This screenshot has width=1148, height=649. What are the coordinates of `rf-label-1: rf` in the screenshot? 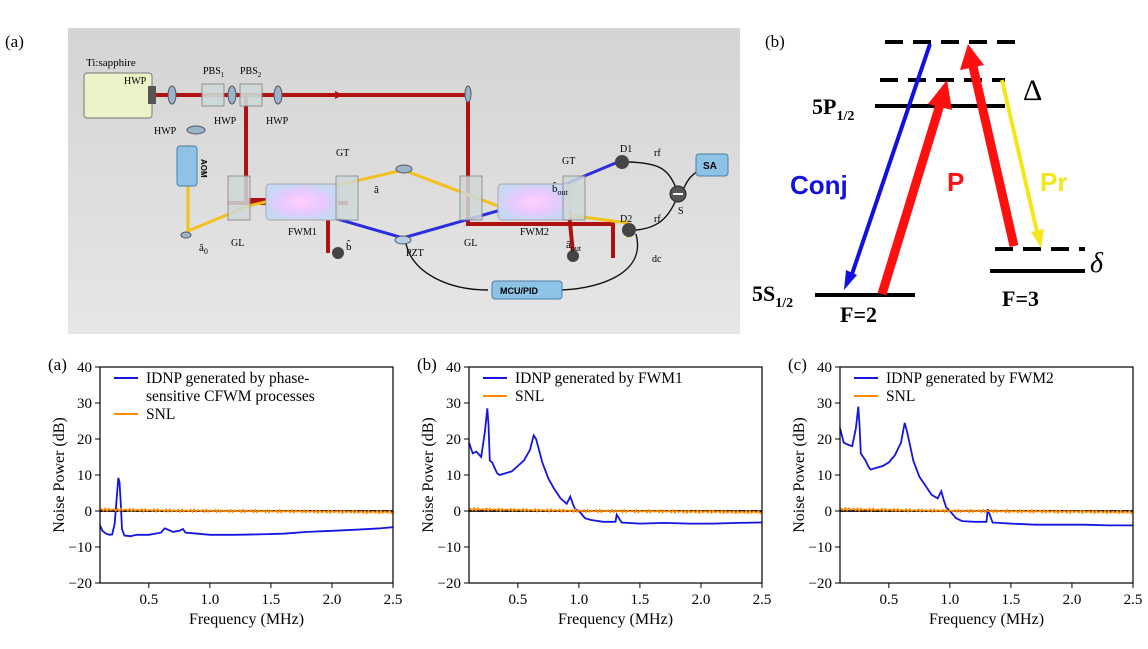 It's located at (657, 153).